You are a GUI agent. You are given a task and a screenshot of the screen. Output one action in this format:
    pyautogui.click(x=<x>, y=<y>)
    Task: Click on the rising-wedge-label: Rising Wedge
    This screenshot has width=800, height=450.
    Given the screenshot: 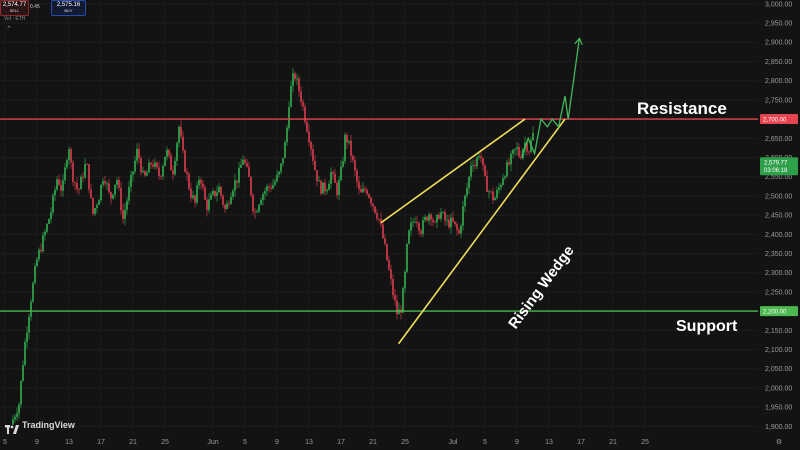 What is the action you would take?
    pyautogui.click(x=541, y=288)
    